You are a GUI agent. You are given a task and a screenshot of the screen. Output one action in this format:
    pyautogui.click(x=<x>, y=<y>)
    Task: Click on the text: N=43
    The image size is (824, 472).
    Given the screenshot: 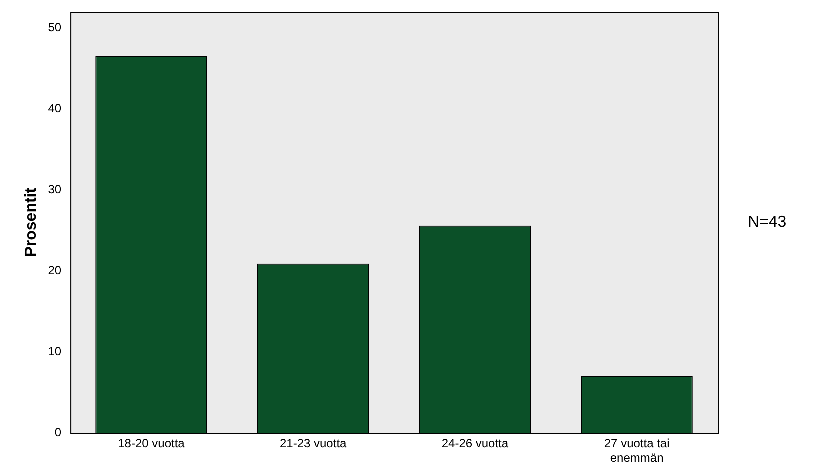 What is the action you would take?
    pyautogui.click(x=767, y=223)
    